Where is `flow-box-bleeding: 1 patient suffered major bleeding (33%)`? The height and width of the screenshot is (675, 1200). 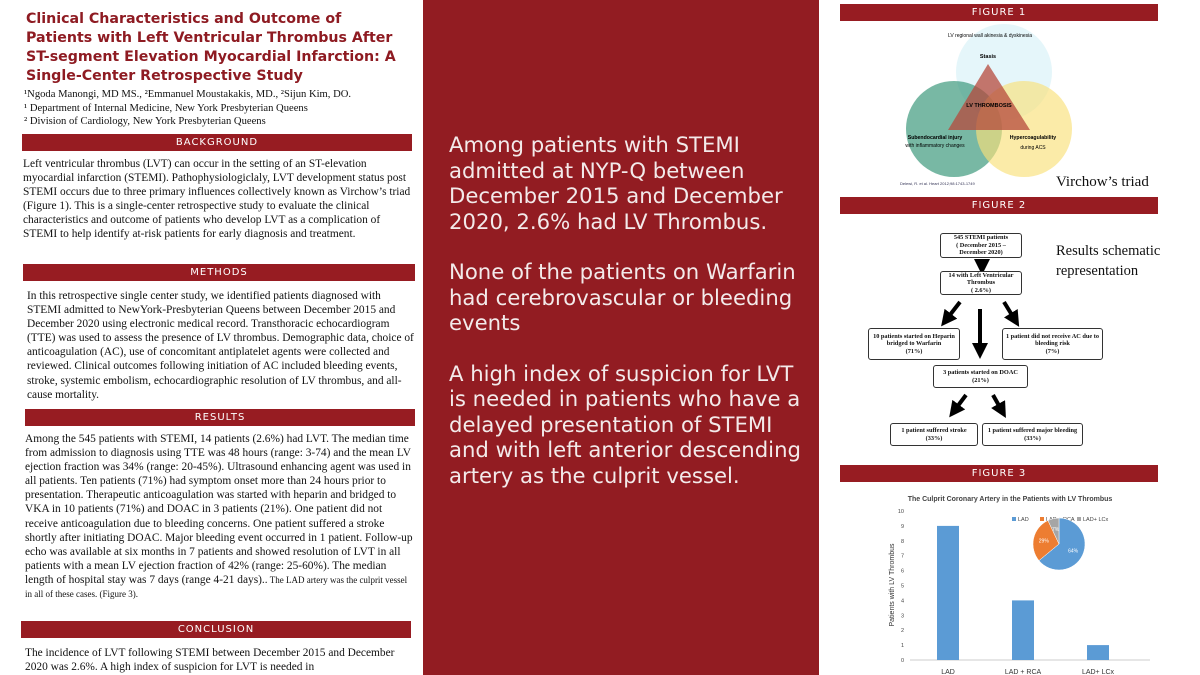 flow-box-bleeding: 1 patient suffered major bleeding (33%) is located at coordinates (1032, 434).